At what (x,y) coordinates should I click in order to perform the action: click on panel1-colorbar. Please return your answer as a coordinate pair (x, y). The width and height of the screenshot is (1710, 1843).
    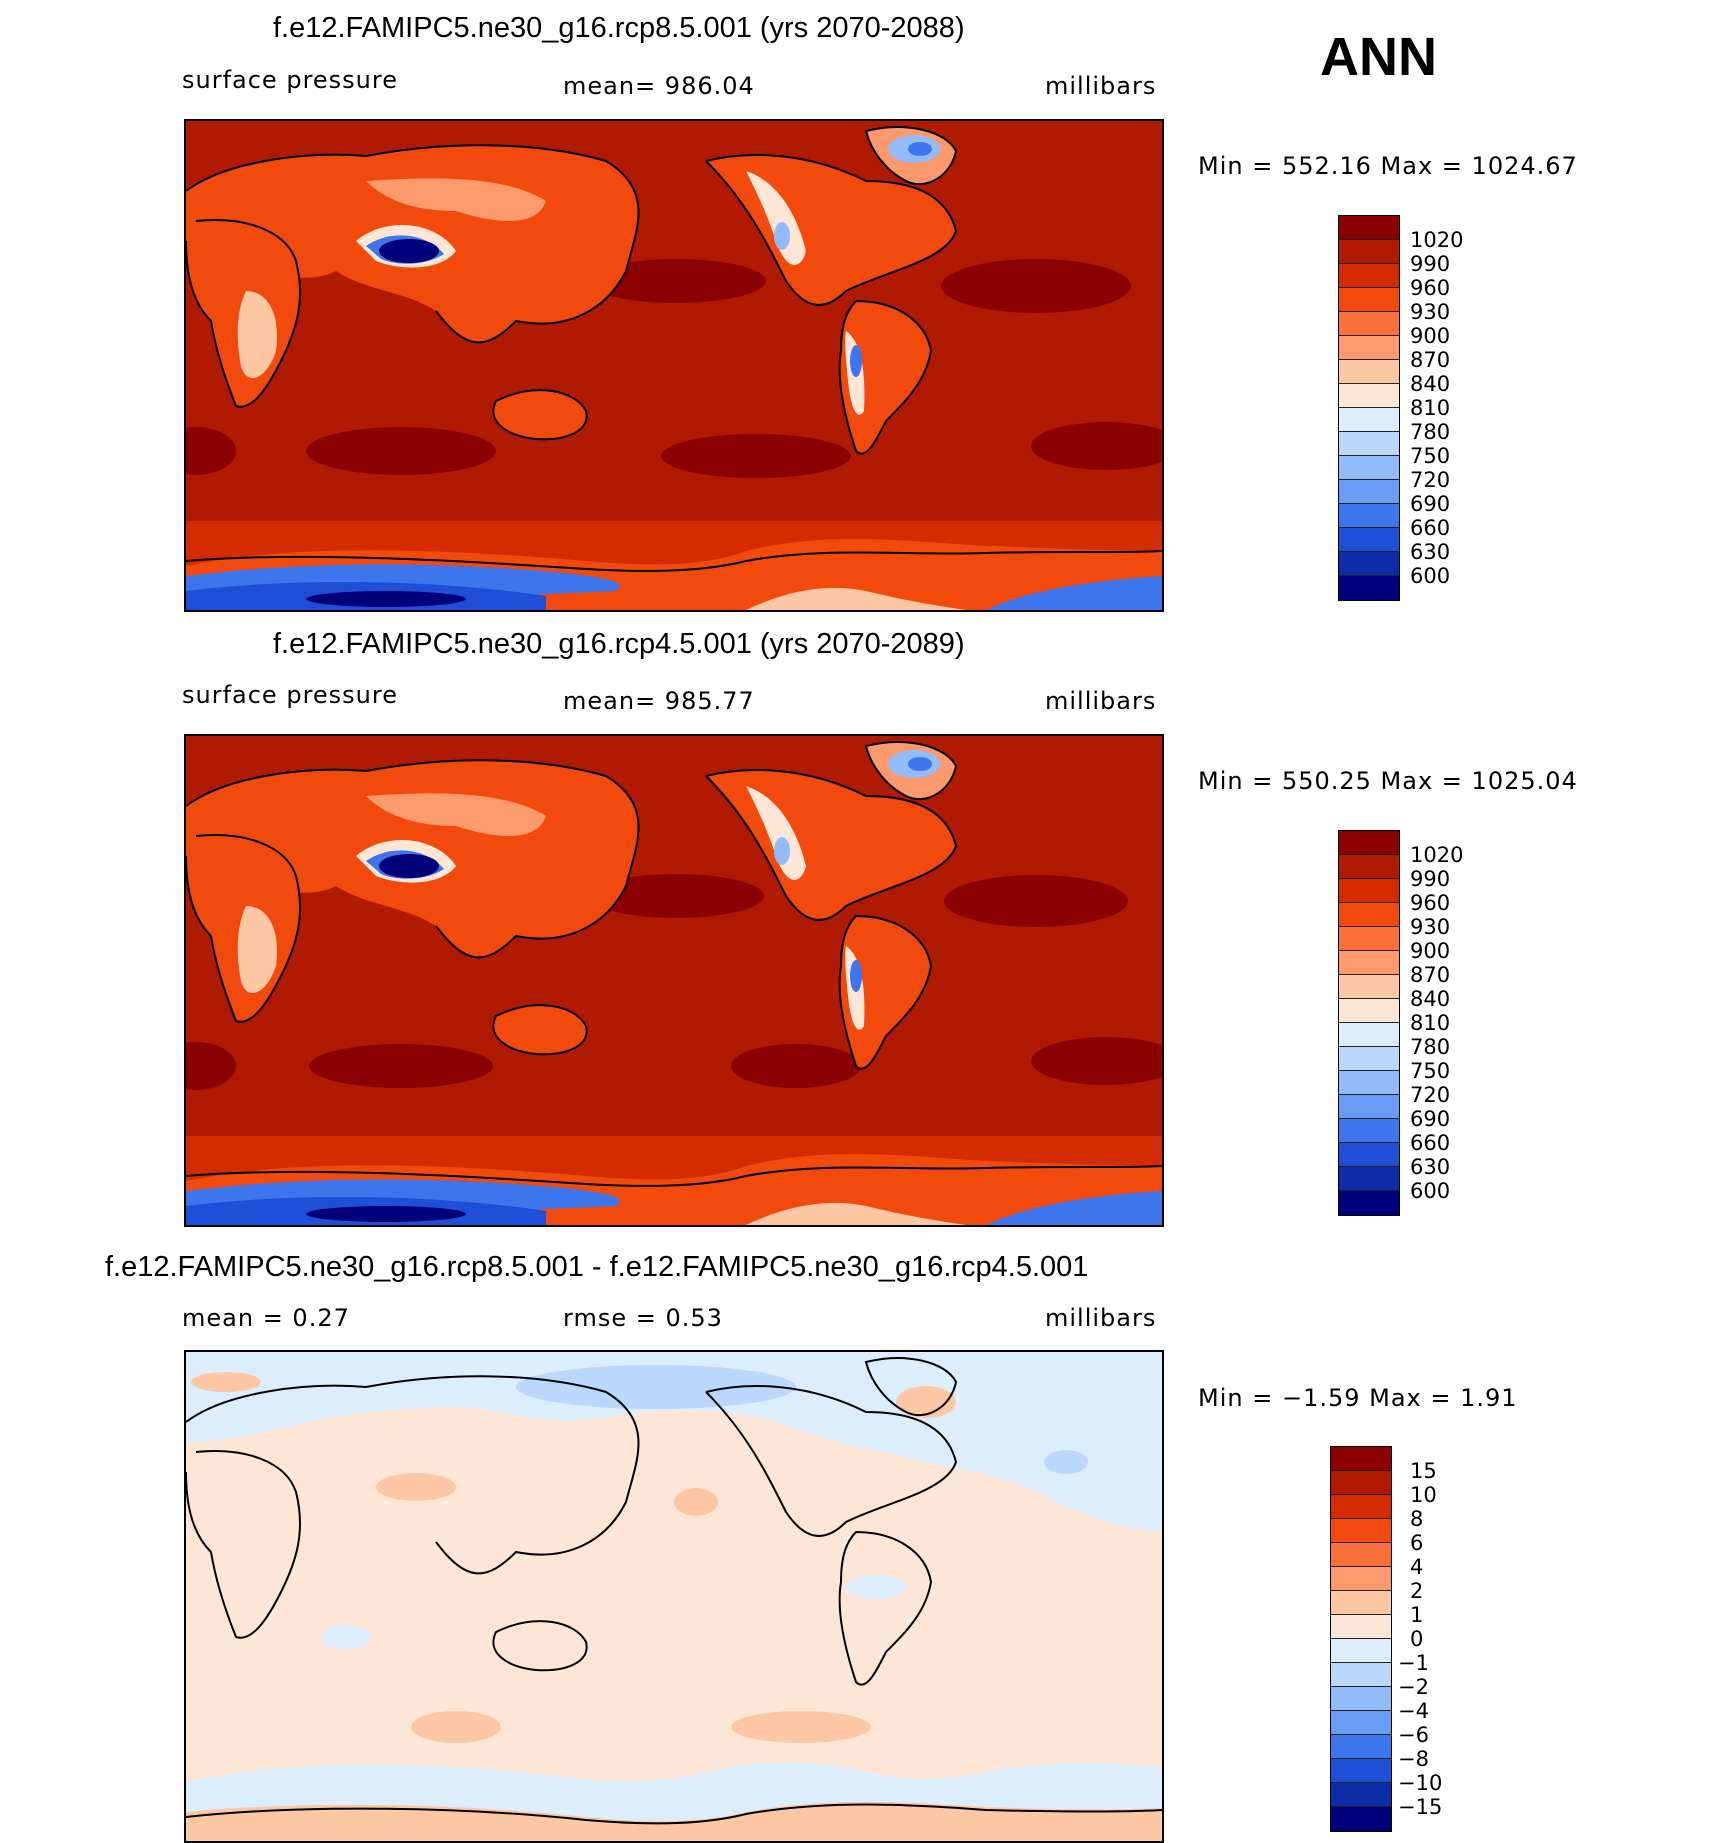
    Looking at the image, I should click on (1369, 408).